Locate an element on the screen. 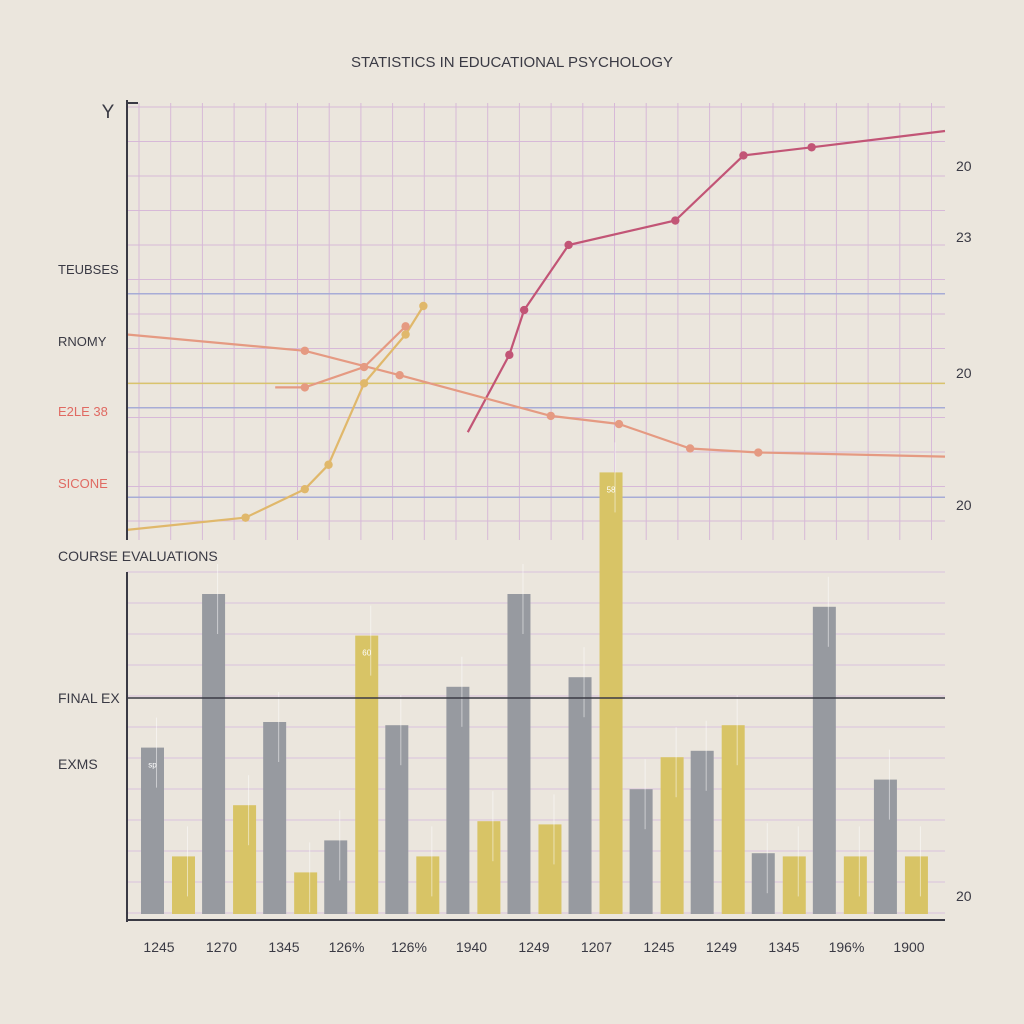 Image resolution: width=1024 pixels, height=1024 pixels. right-tick-label: 23 is located at coordinates (964, 237).